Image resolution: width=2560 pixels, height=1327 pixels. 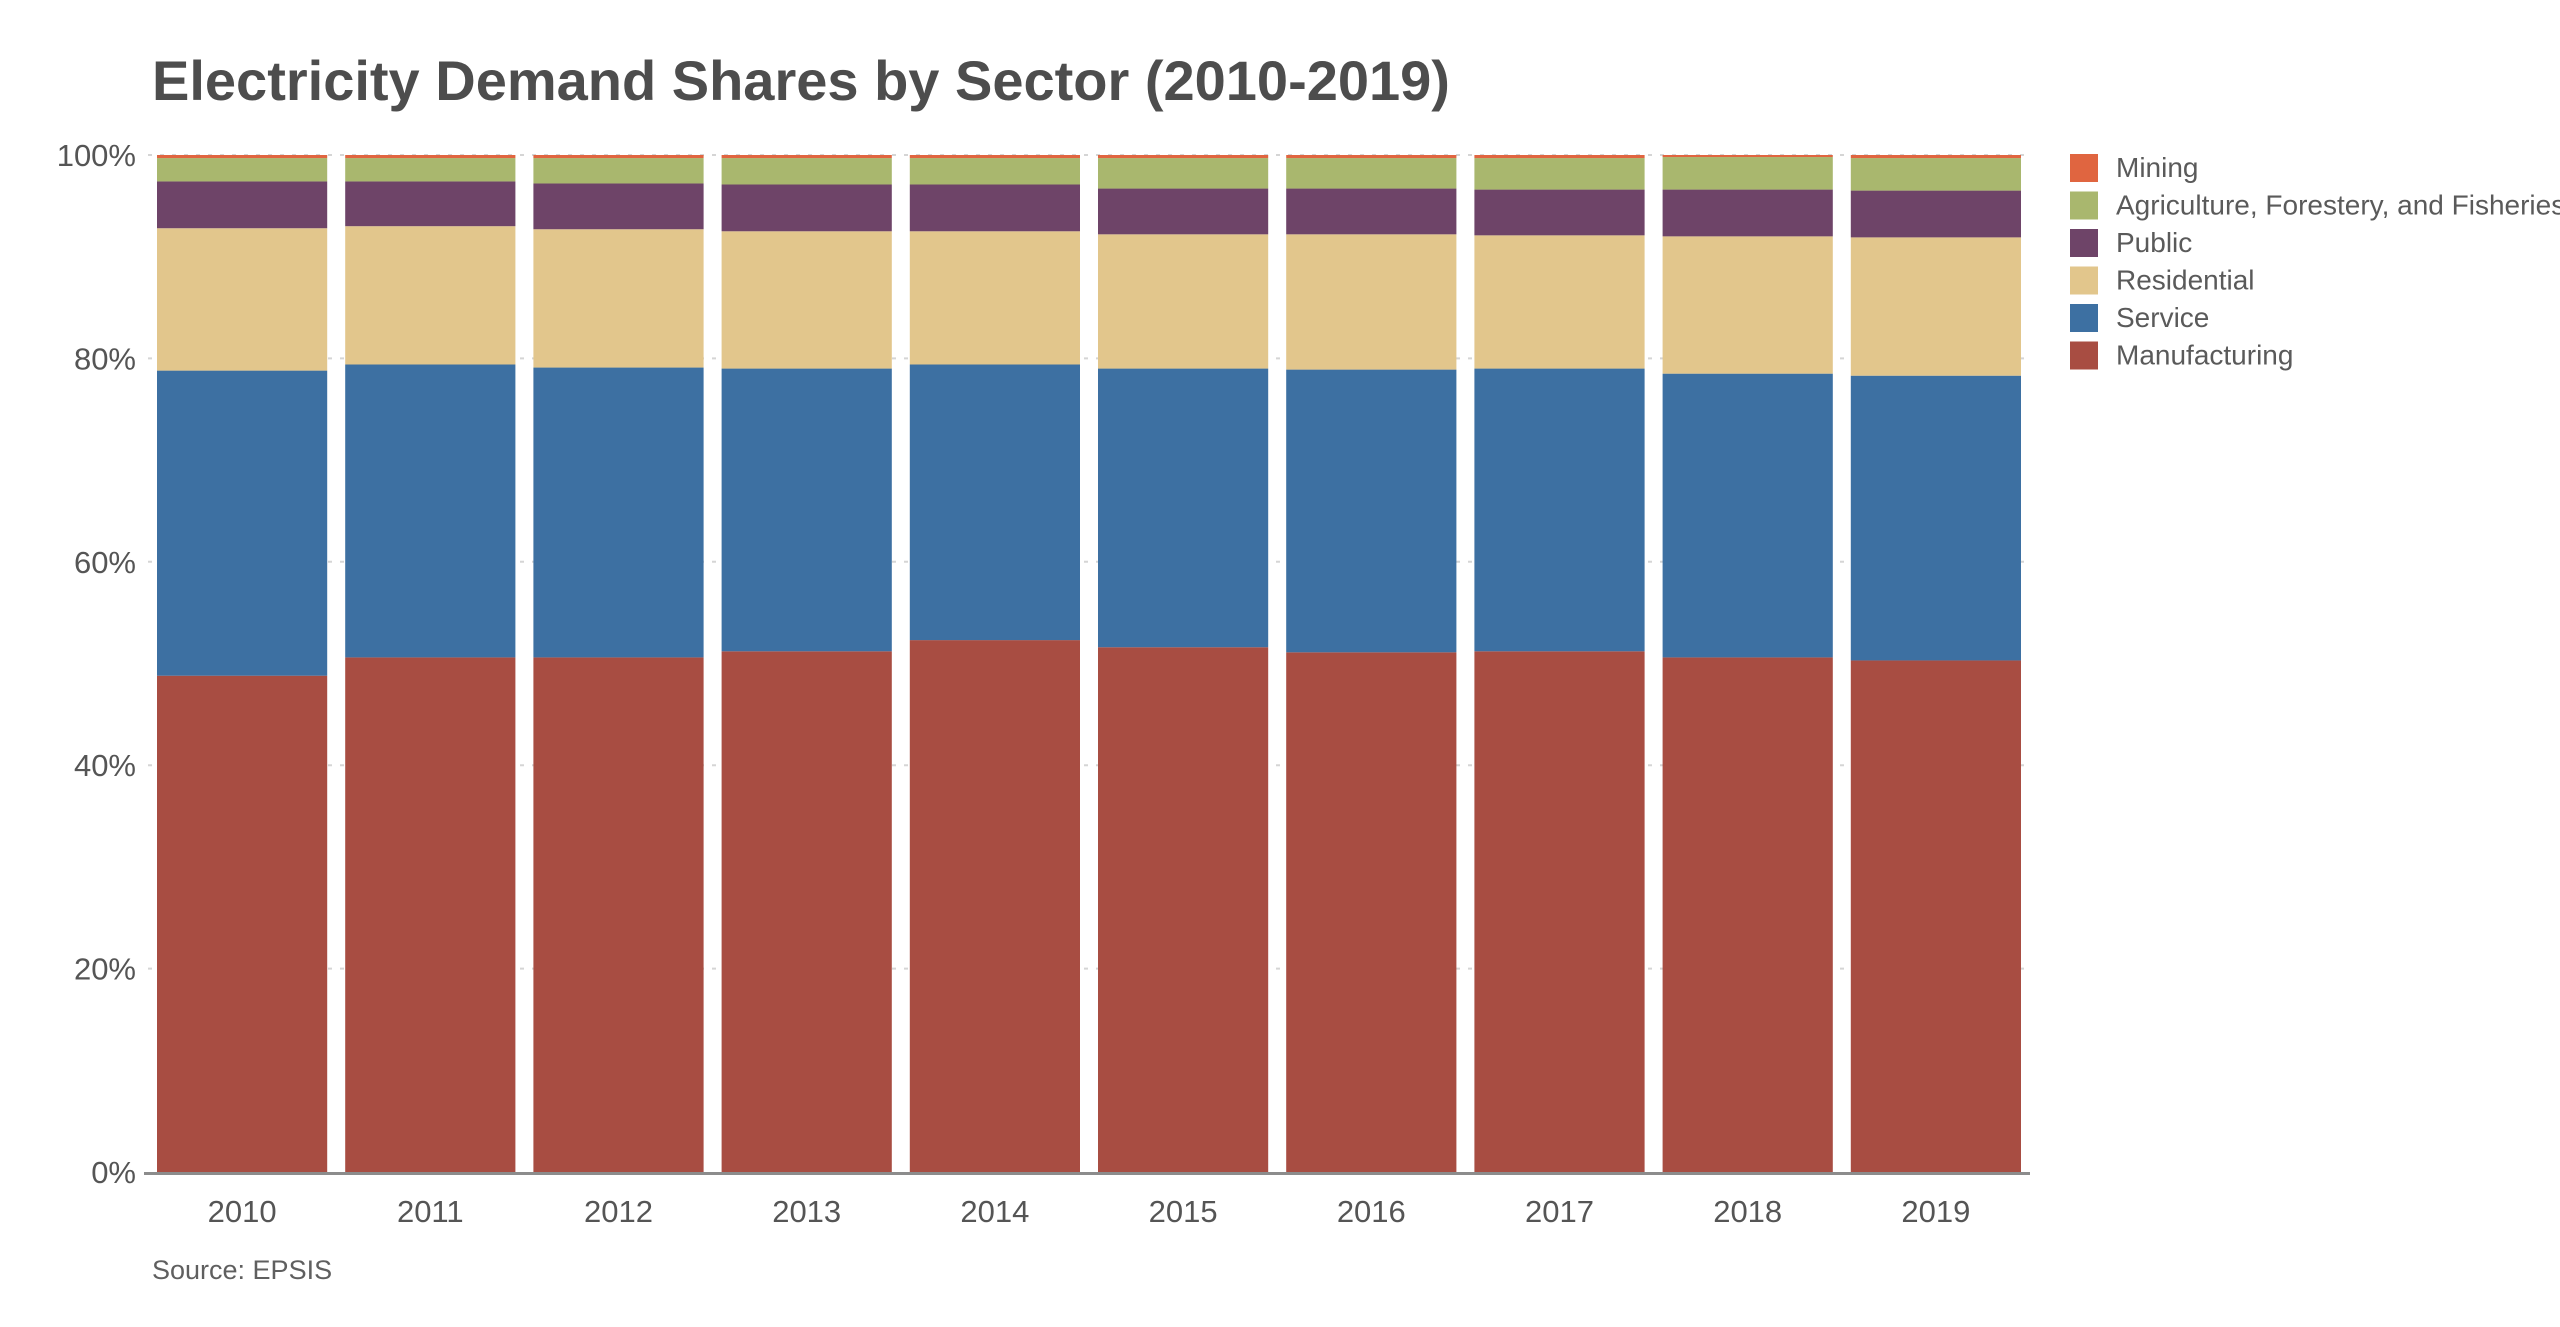 I want to click on bar-segment-agriculture-forestery-and-fisheries-2010, so click(x=242, y=170).